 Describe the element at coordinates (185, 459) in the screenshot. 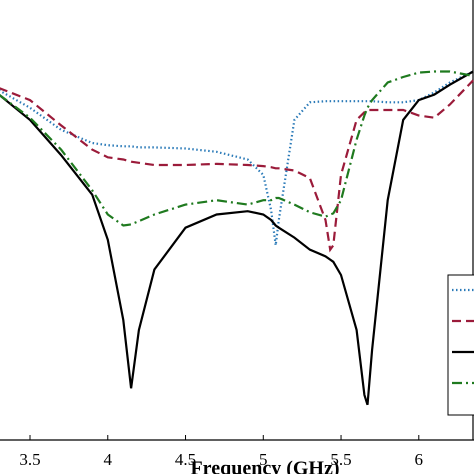

I see `x-tick-label: 4.5` at that location.